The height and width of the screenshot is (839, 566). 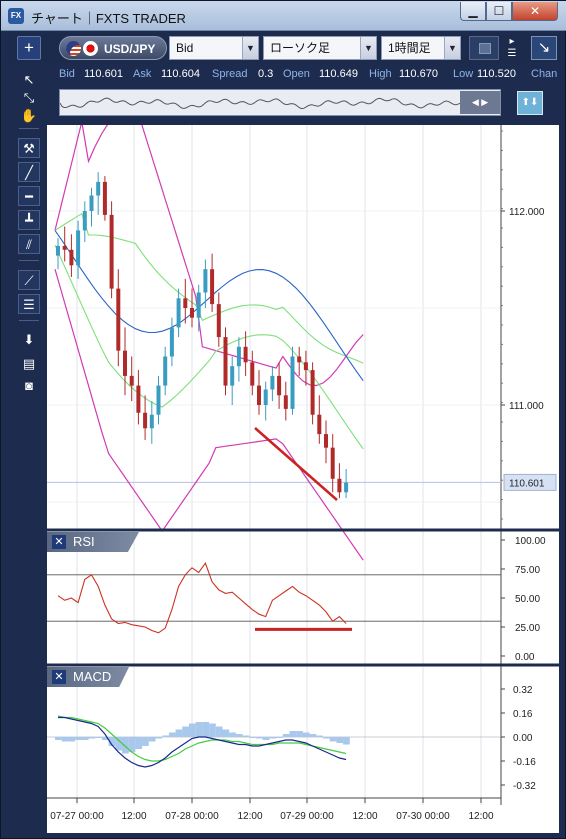 I want to click on spread-label: Spread, so click(x=230, y=74).